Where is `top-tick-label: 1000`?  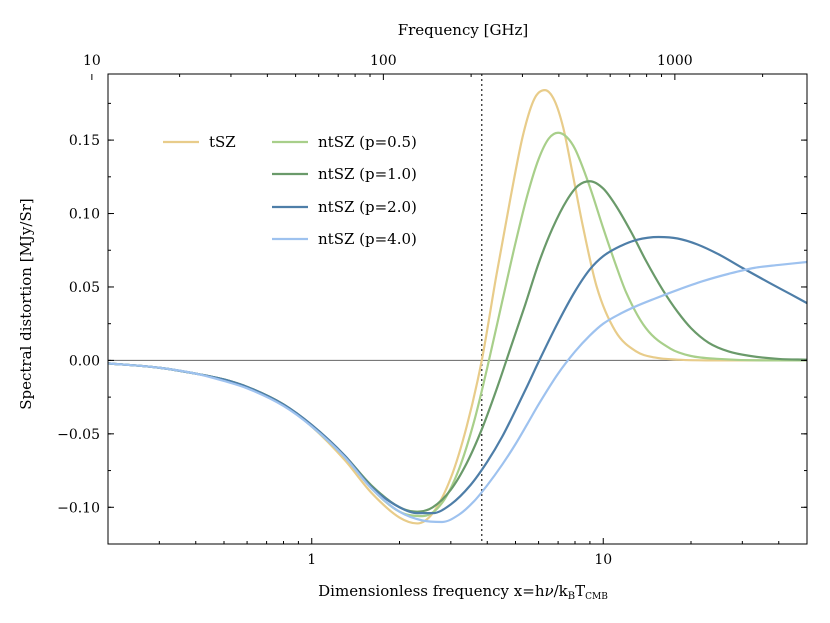
top-tick-label: 1000 is located at coordinates (675, 61).